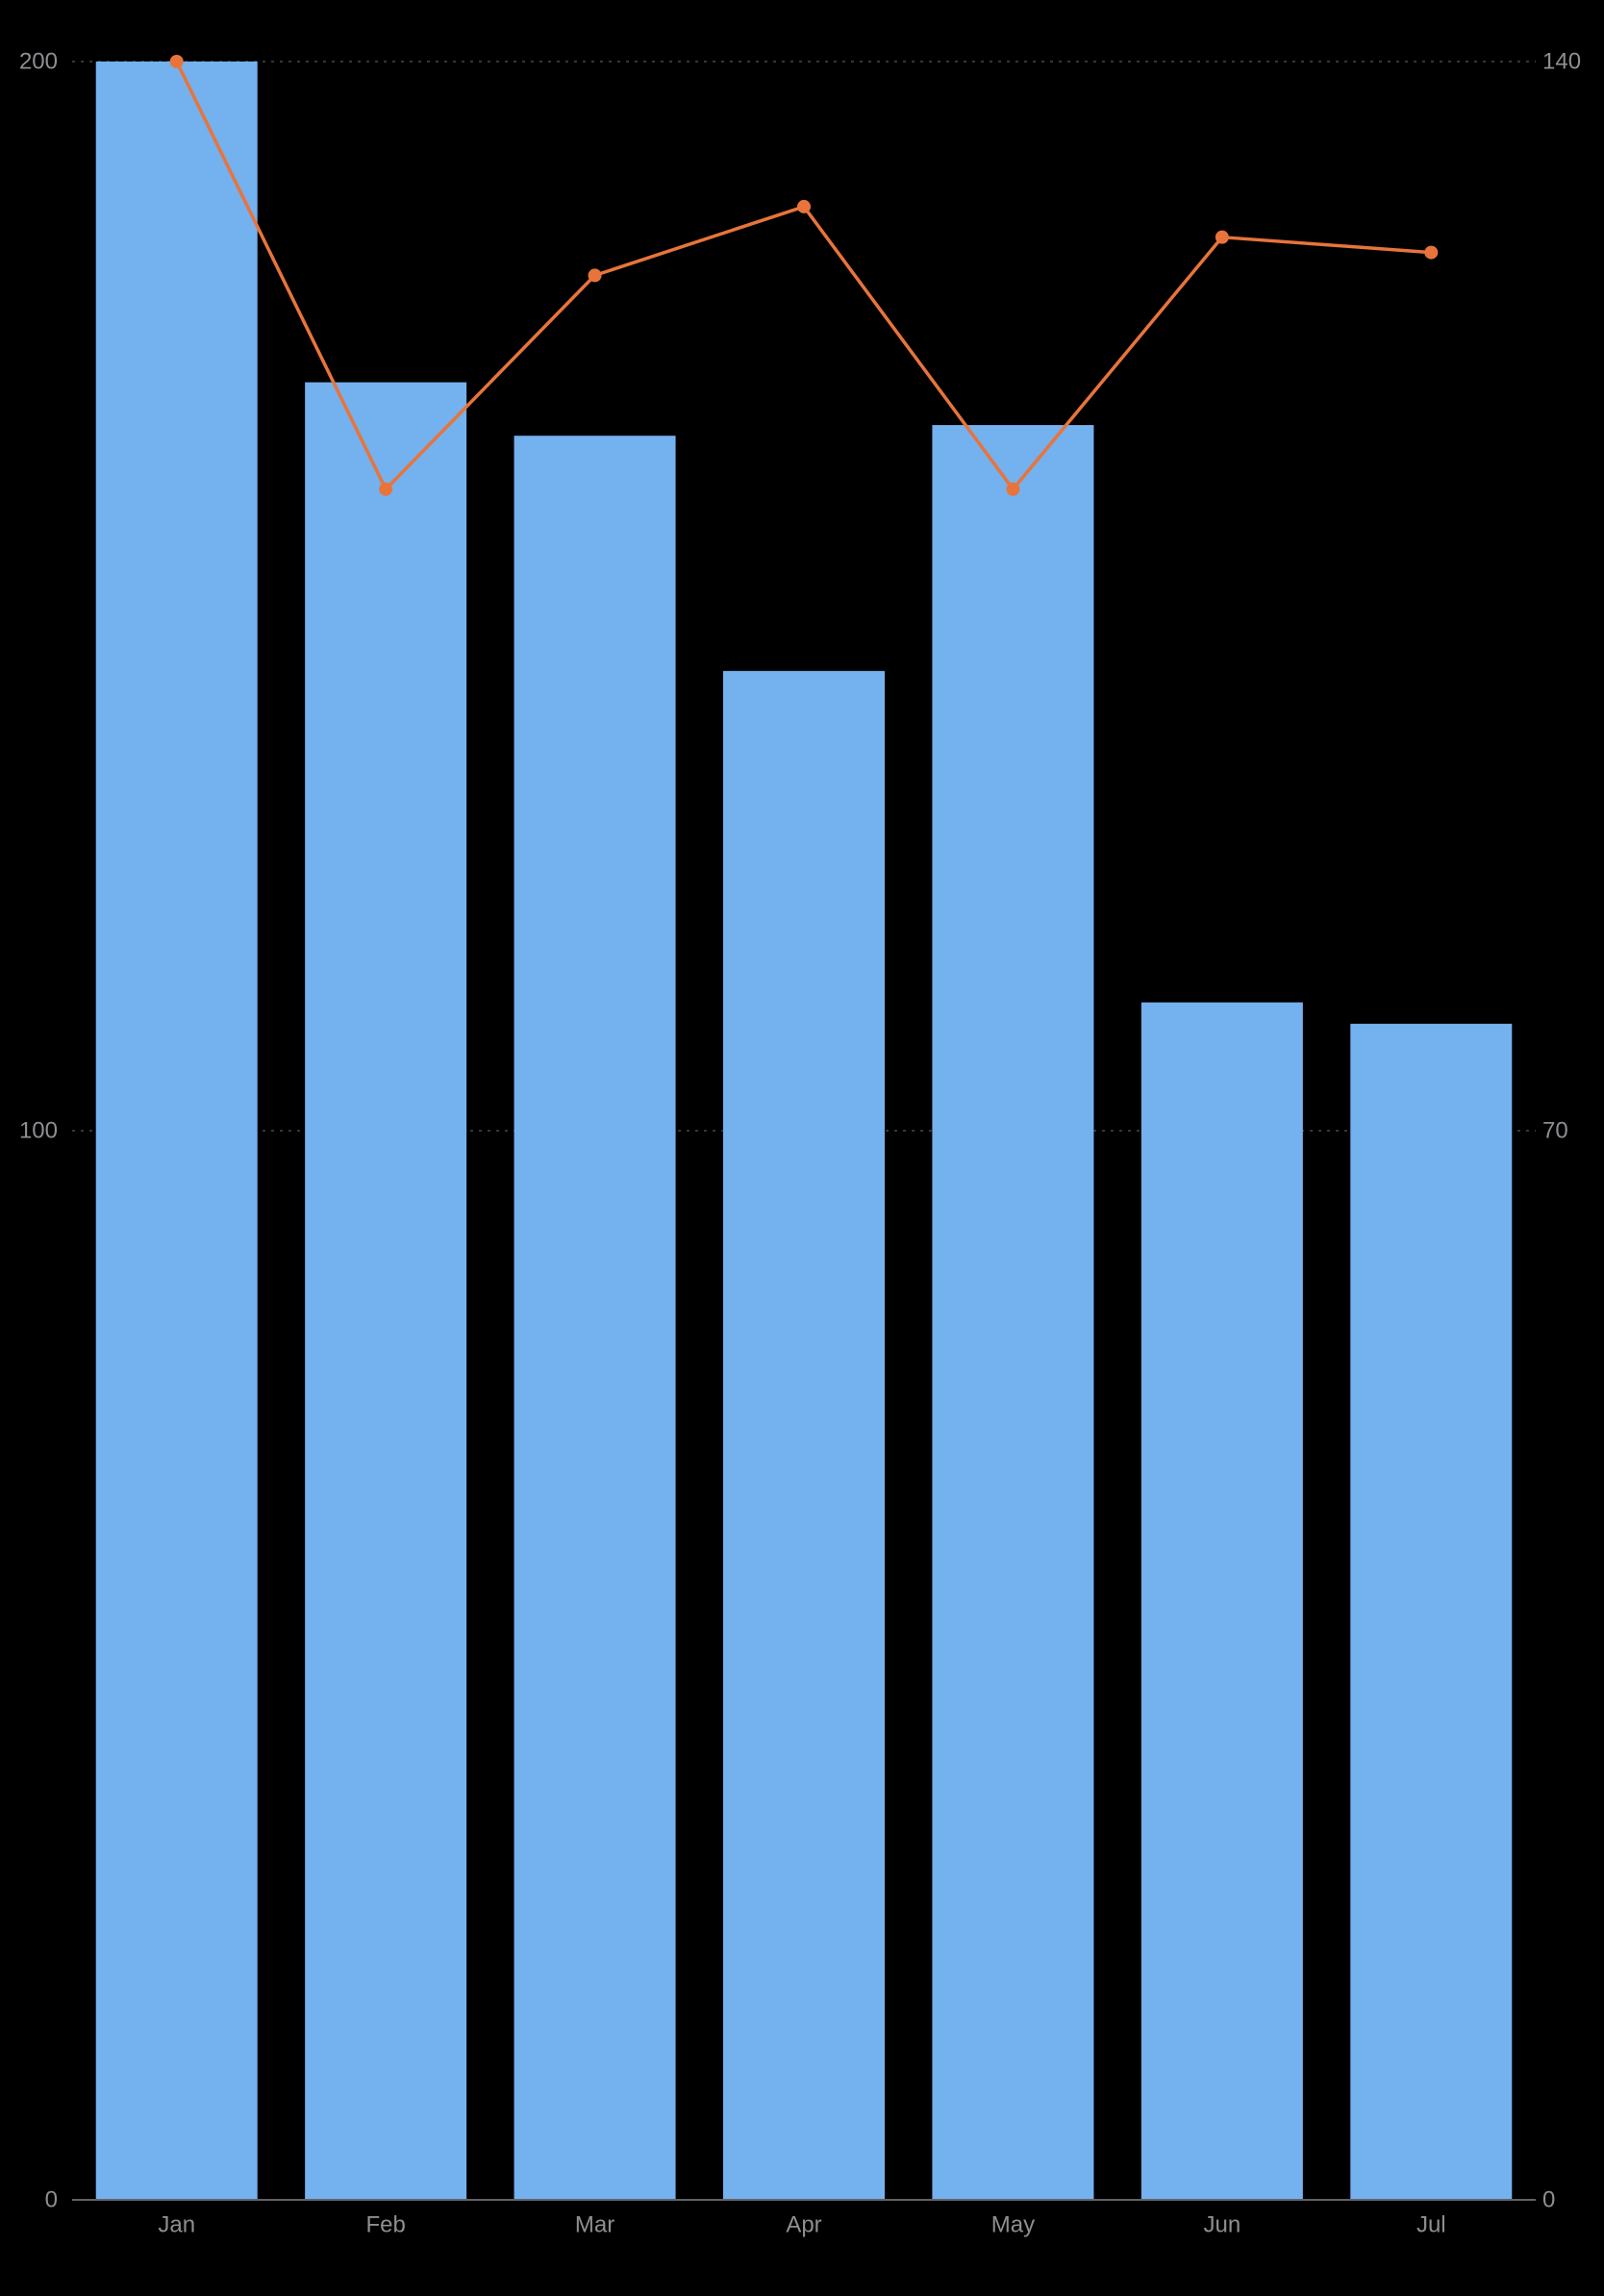 Image resolution: width=1604 pixels, height=2296 pixels. What do you see at coordinates (594, 2225) in the screenshot?
I see `category-label: Mar` at bounding box center [594, 2225].